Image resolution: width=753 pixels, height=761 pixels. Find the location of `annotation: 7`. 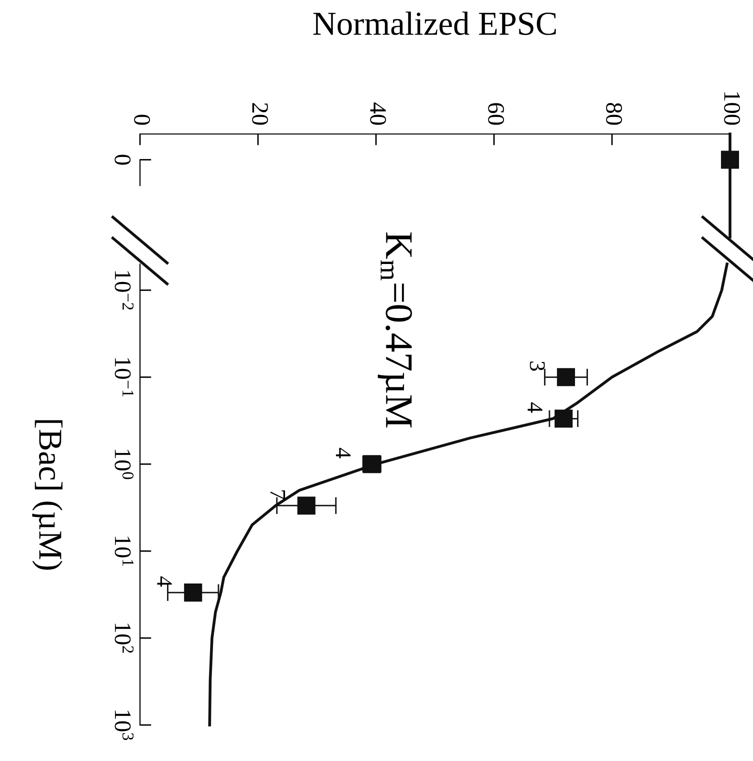

annotation: 7 is located at coordinates (278, 495).